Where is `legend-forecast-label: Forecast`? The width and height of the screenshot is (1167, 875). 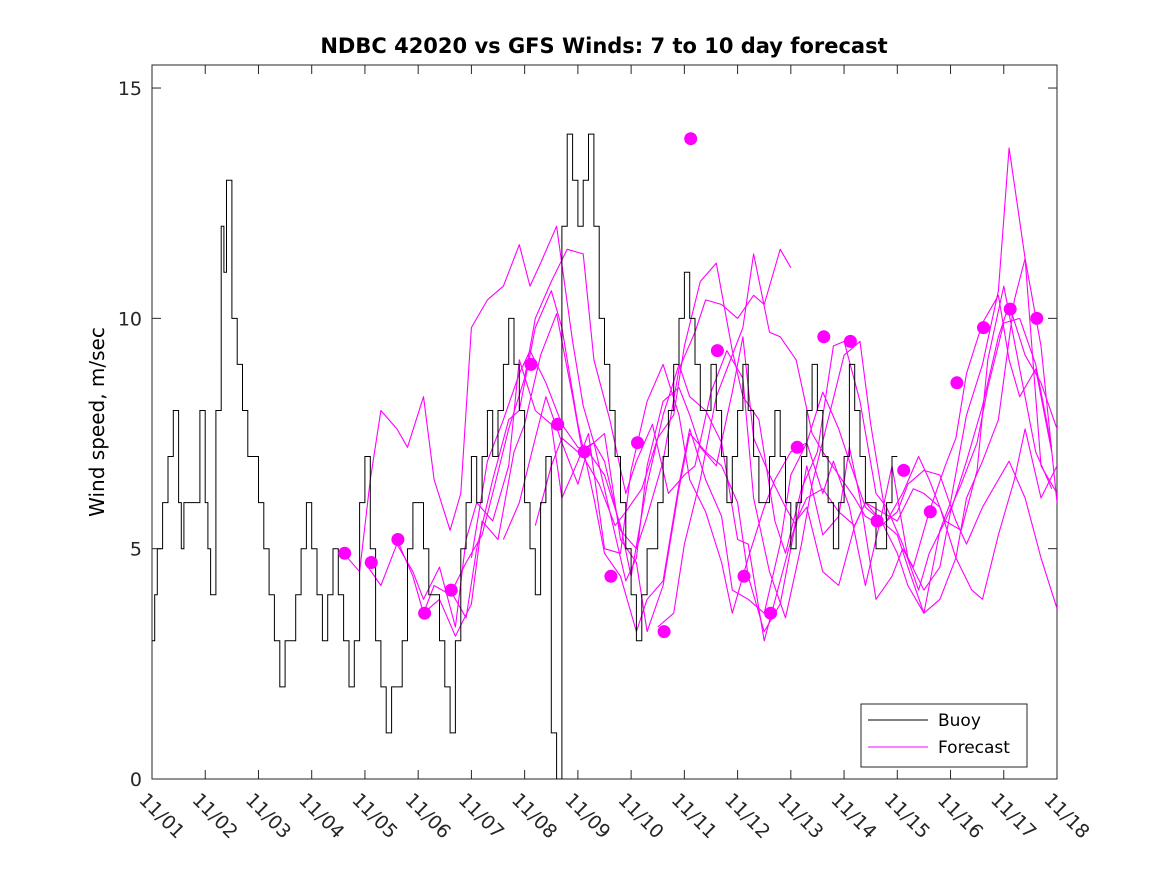 legend-forecast-label: Forecast is located at coordinates (974, 748).